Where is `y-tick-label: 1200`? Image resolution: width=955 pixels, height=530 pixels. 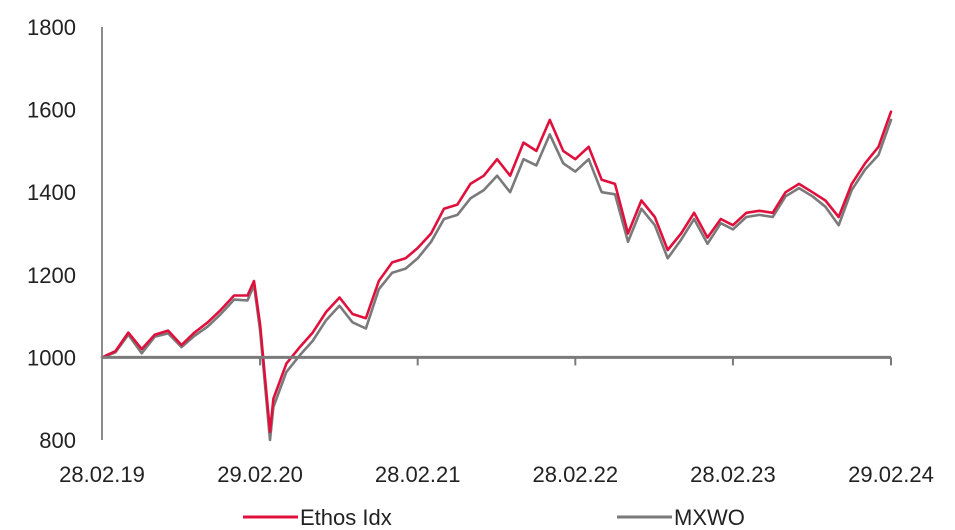
y-tick-label: 1200 is located at coordinates (51, 275).